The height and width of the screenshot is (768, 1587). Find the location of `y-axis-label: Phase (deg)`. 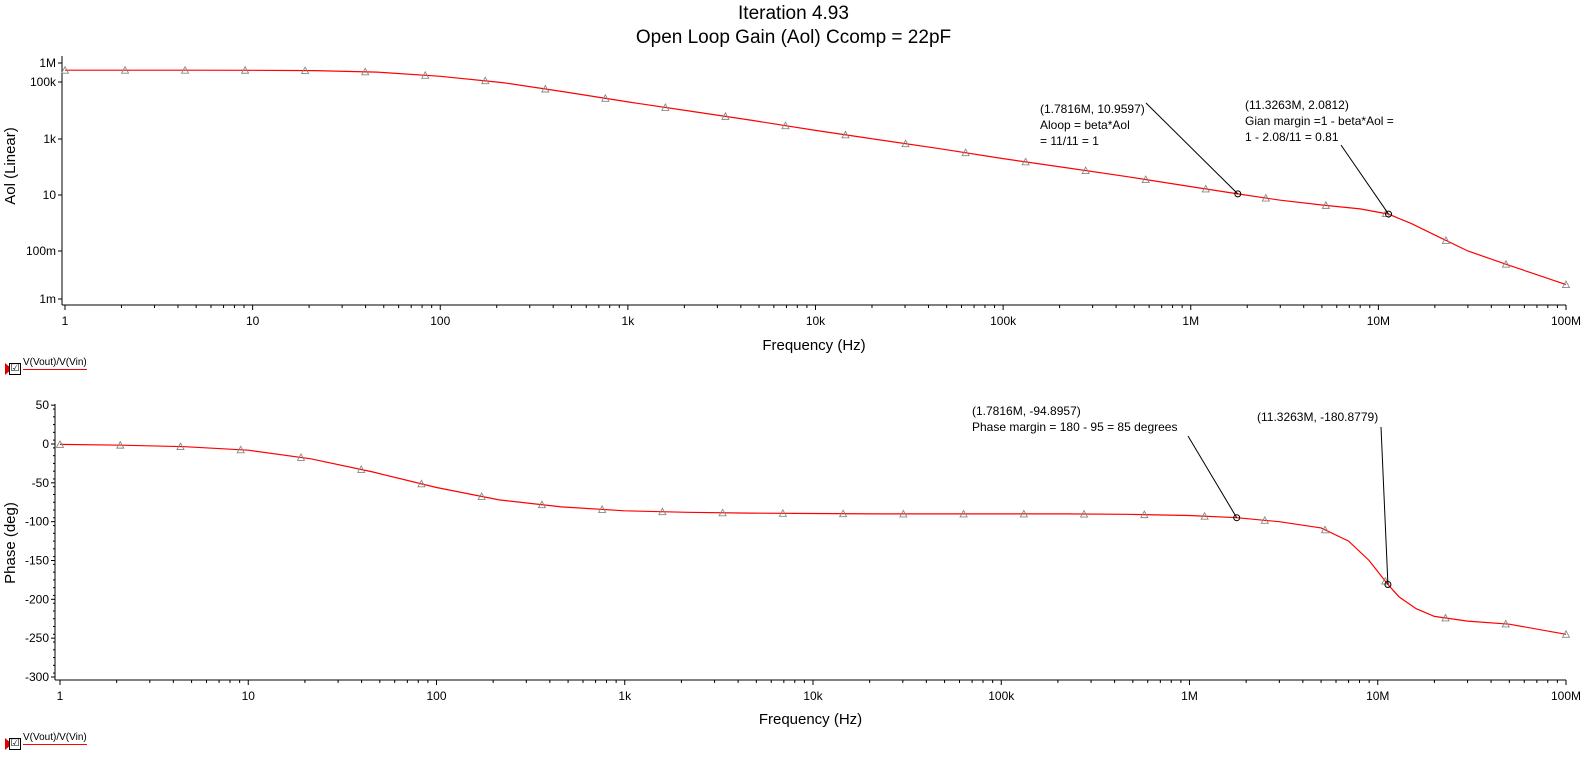

y-axis-label: Phase (deg) is located at coordinates (10, 543).